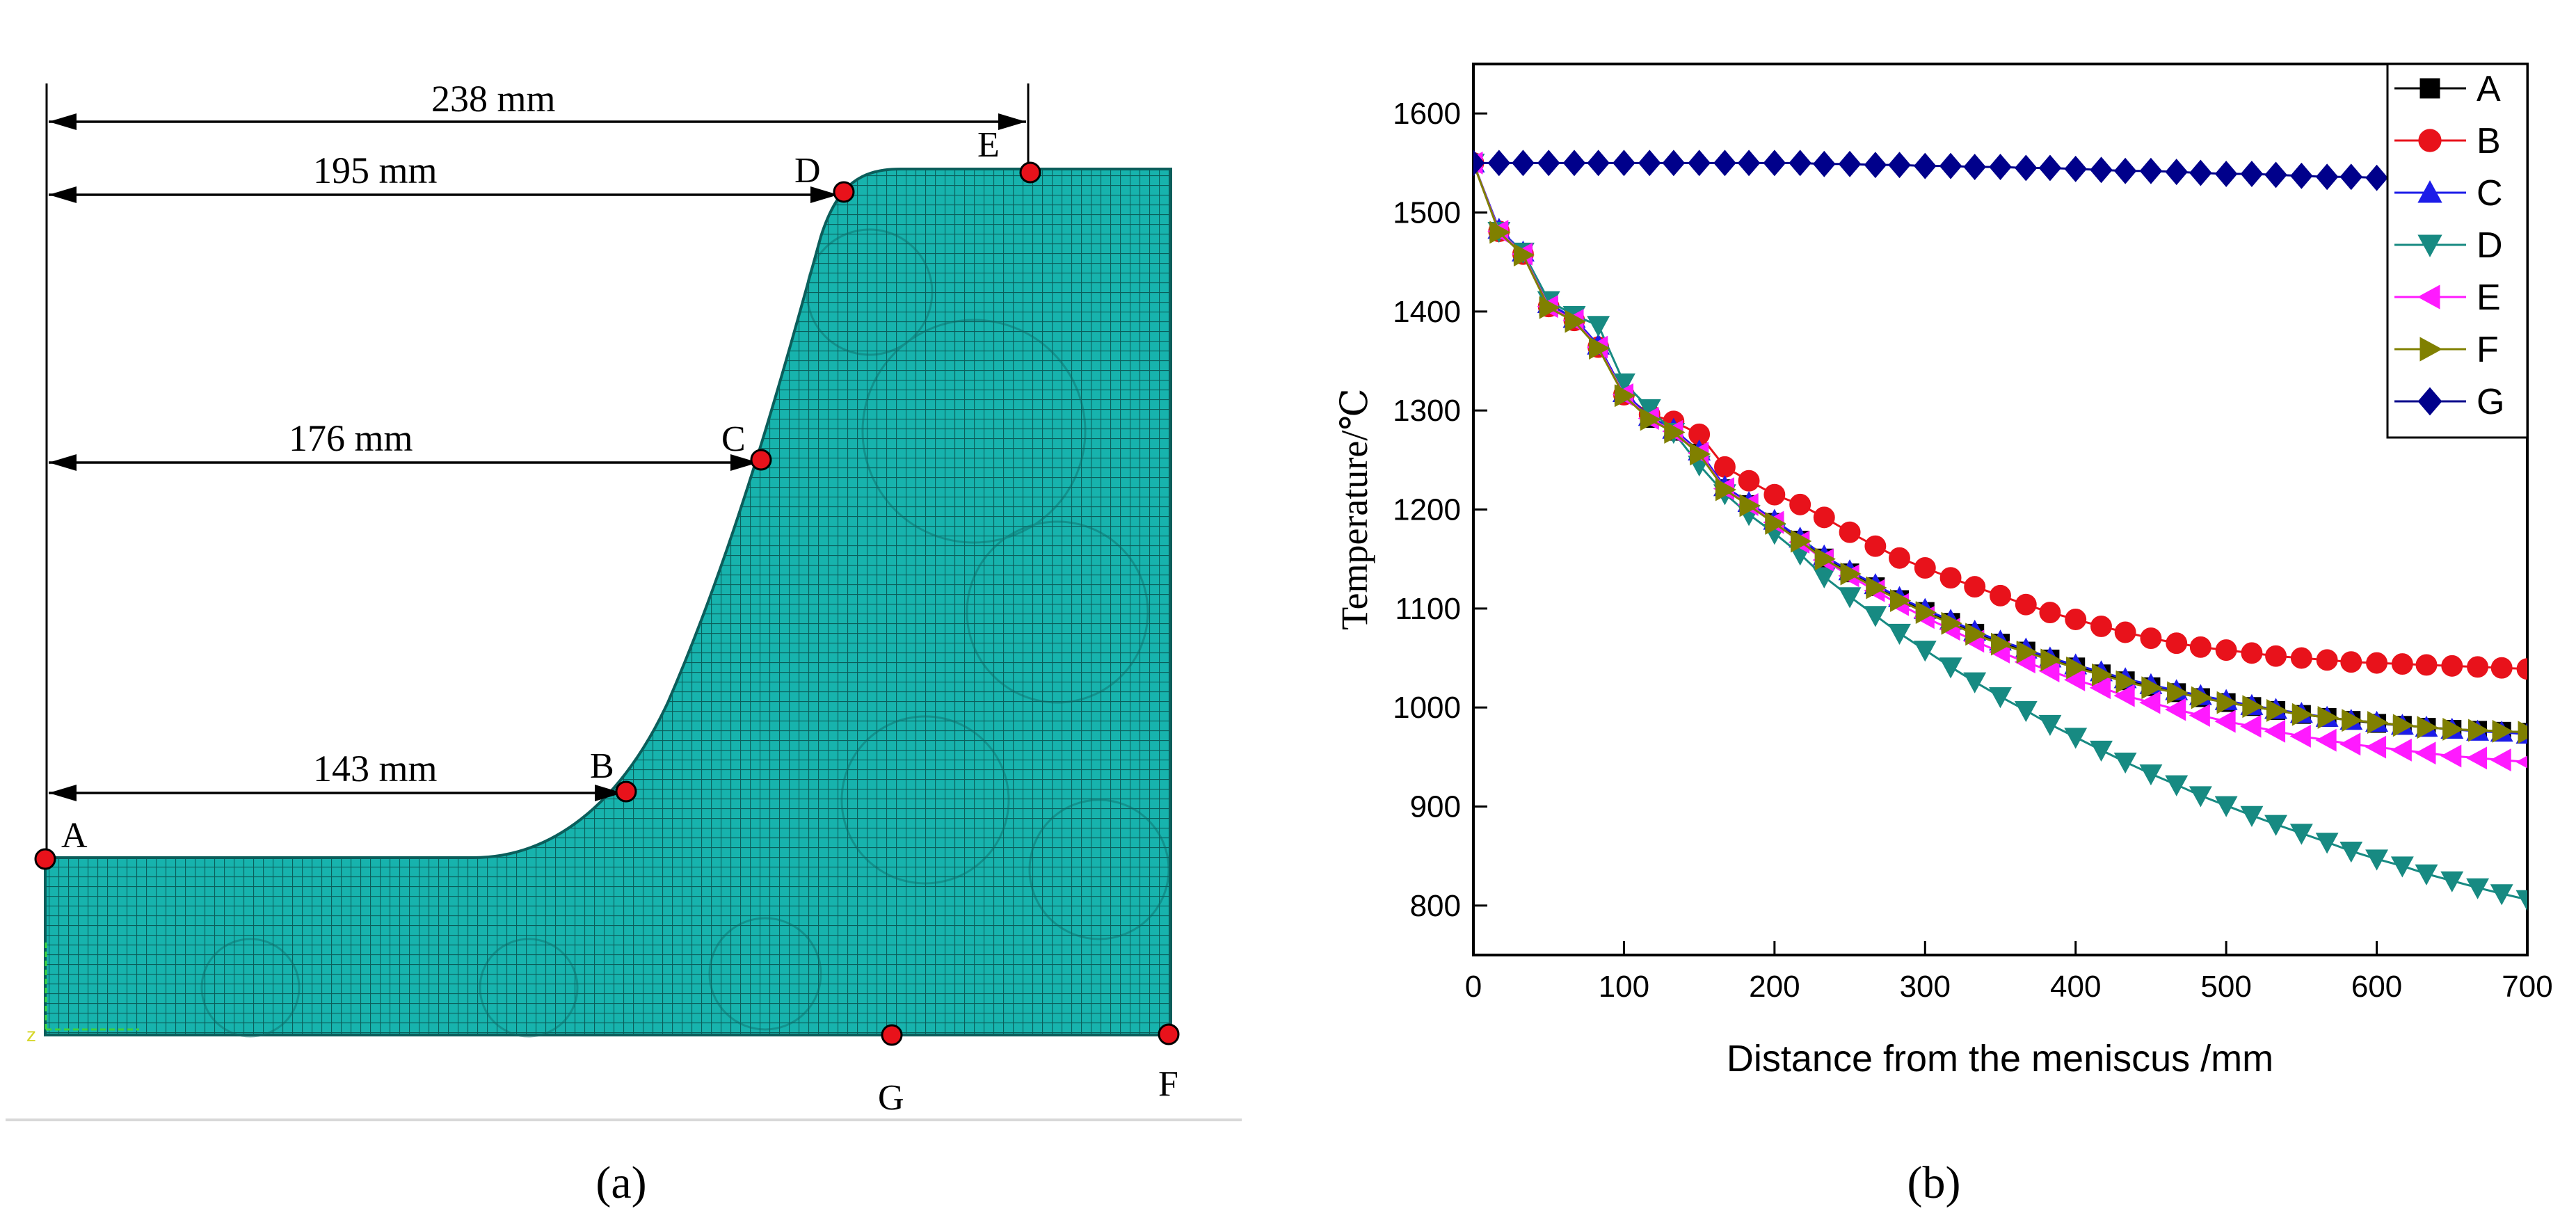 The height and width of the screenshot is (1227, 2576). Describe the element at coordinates (2449, 402) in the screenshot. I see `legend-item-G: G` at that location.